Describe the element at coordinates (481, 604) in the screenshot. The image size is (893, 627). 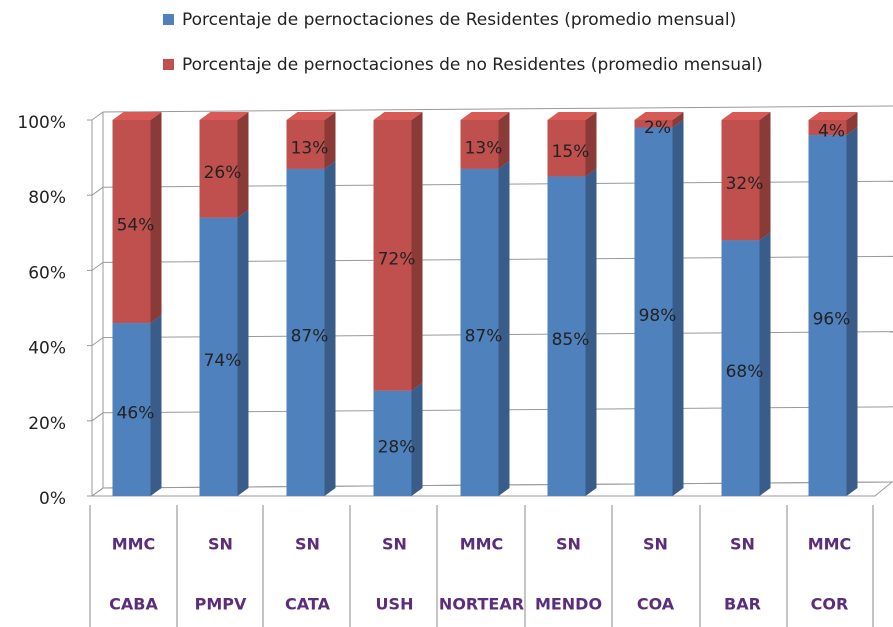
I see `x-tick-label: NORTEAR` at that location.